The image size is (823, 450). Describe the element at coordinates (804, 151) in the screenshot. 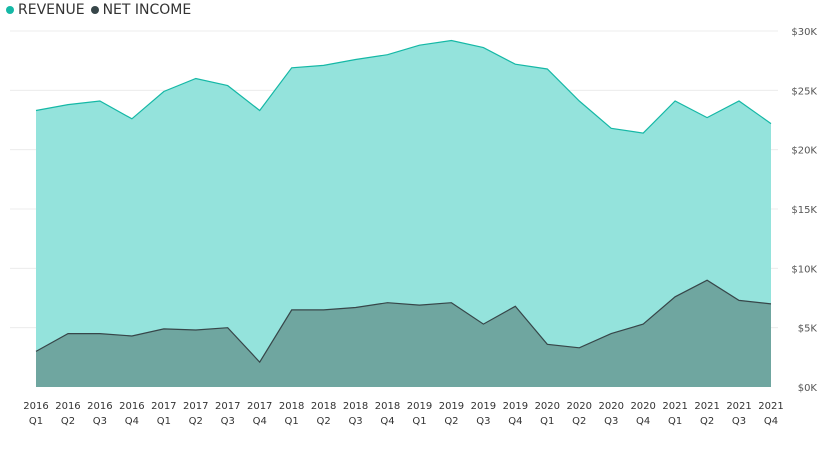

I see `y-tick-label: $20K` at that location.